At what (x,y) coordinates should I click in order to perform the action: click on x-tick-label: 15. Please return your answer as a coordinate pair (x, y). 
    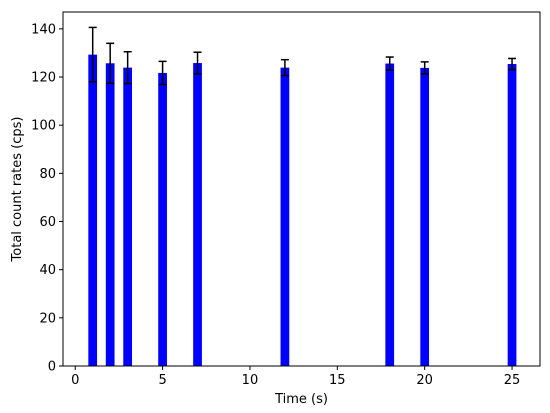
    Looking at the image, I should click on (337, 380).